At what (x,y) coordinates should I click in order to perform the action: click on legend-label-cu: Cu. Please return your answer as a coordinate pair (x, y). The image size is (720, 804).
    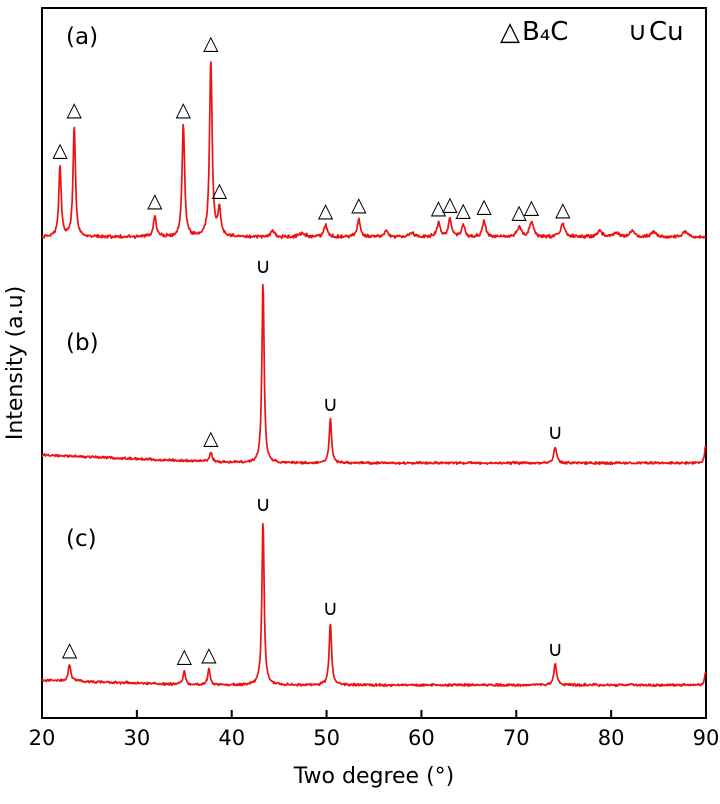
    Looking at the image, I should click on (666, 32).